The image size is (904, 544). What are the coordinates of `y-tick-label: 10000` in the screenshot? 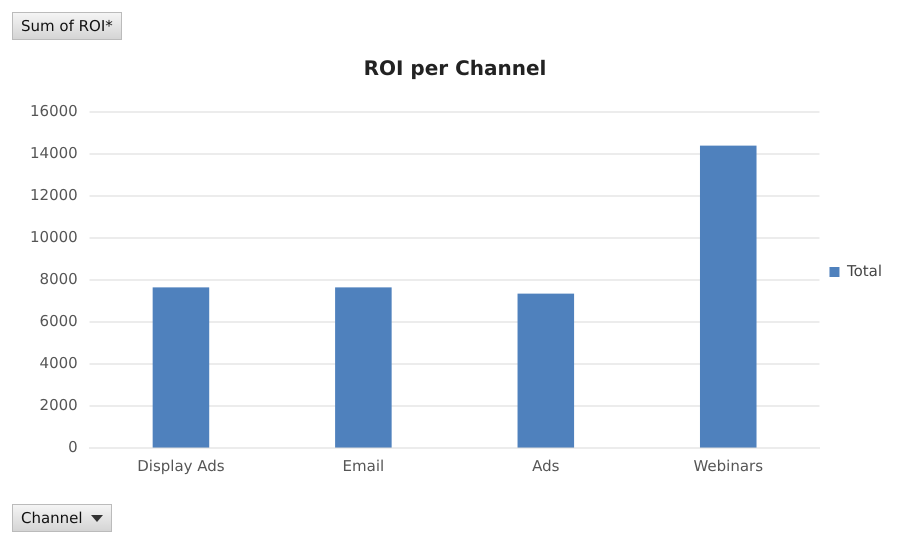 It's located at (54, 237).